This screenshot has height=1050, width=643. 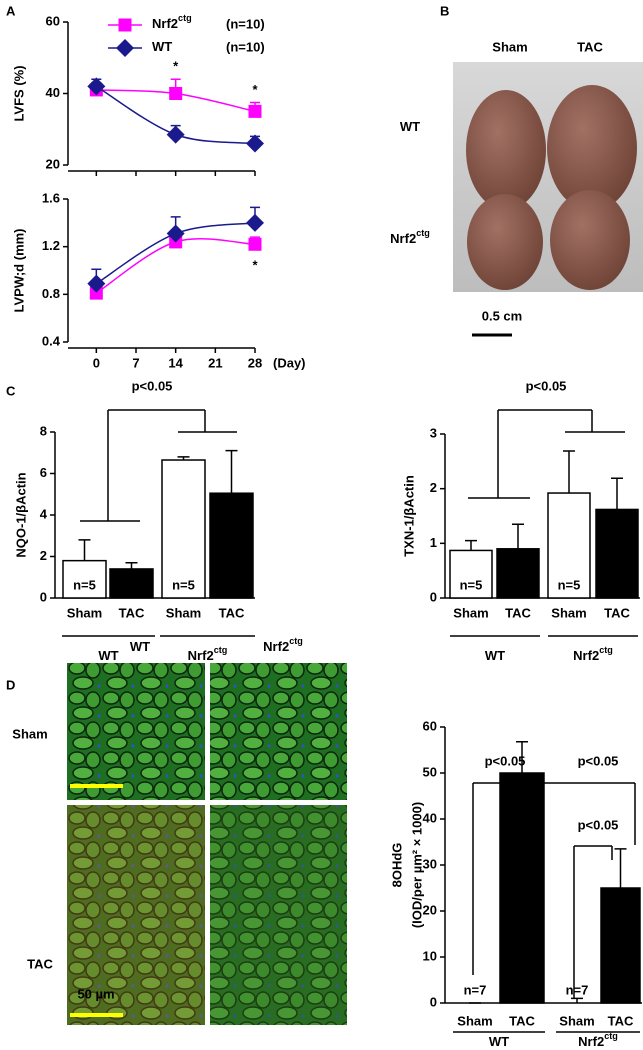 What do you see at coordinates (51, 197) in the screenshot?
I see `y-tick-label: 1.6` at bounding box center [51, 197].